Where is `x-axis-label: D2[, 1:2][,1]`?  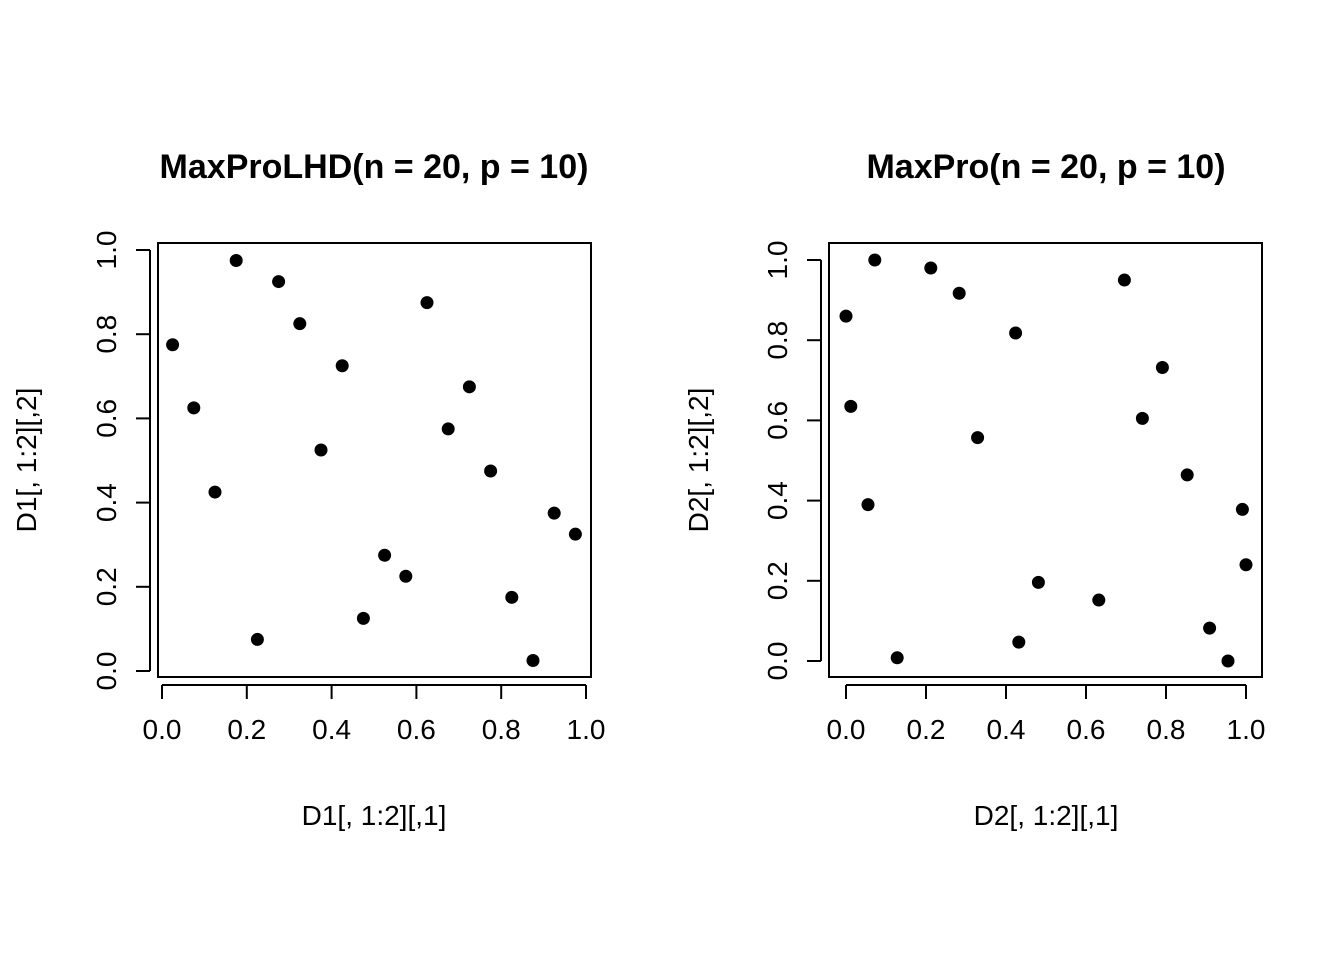
x-axis-label: D2[, 1:2][,1] is located at coordinates (1046, 815).